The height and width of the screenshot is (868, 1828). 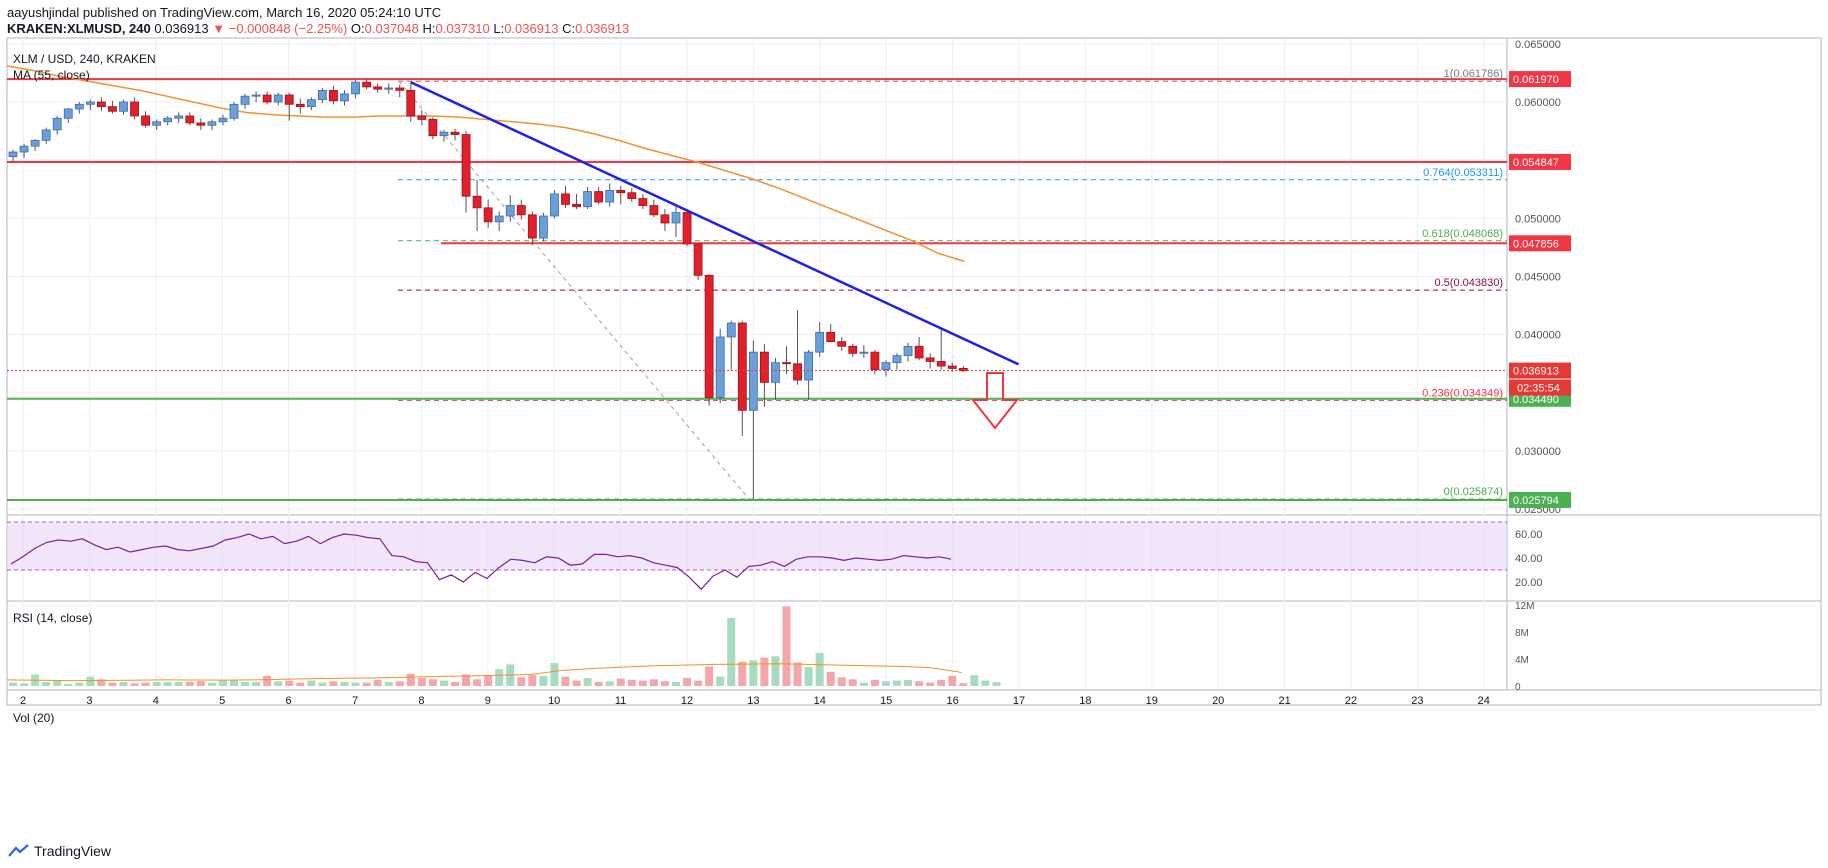 What do you see at coordinates (952, 701) in the screenshot?
I see `x-tick-label: 16` at bounding box center [952, 701].